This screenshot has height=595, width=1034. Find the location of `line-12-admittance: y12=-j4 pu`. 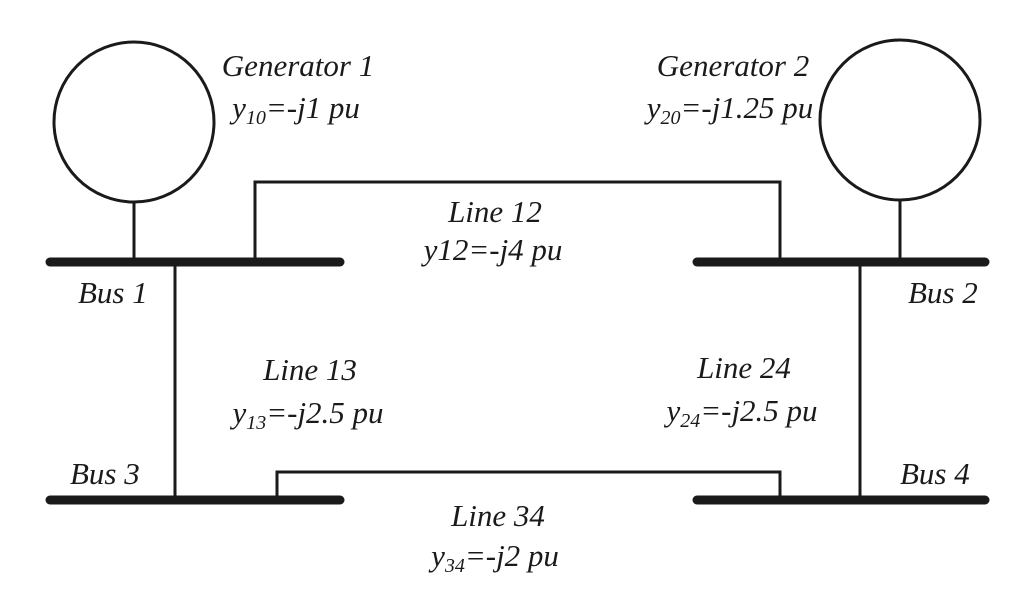

line-12-admittance: y12=-j4 pu is located at coordinates (493, 249).